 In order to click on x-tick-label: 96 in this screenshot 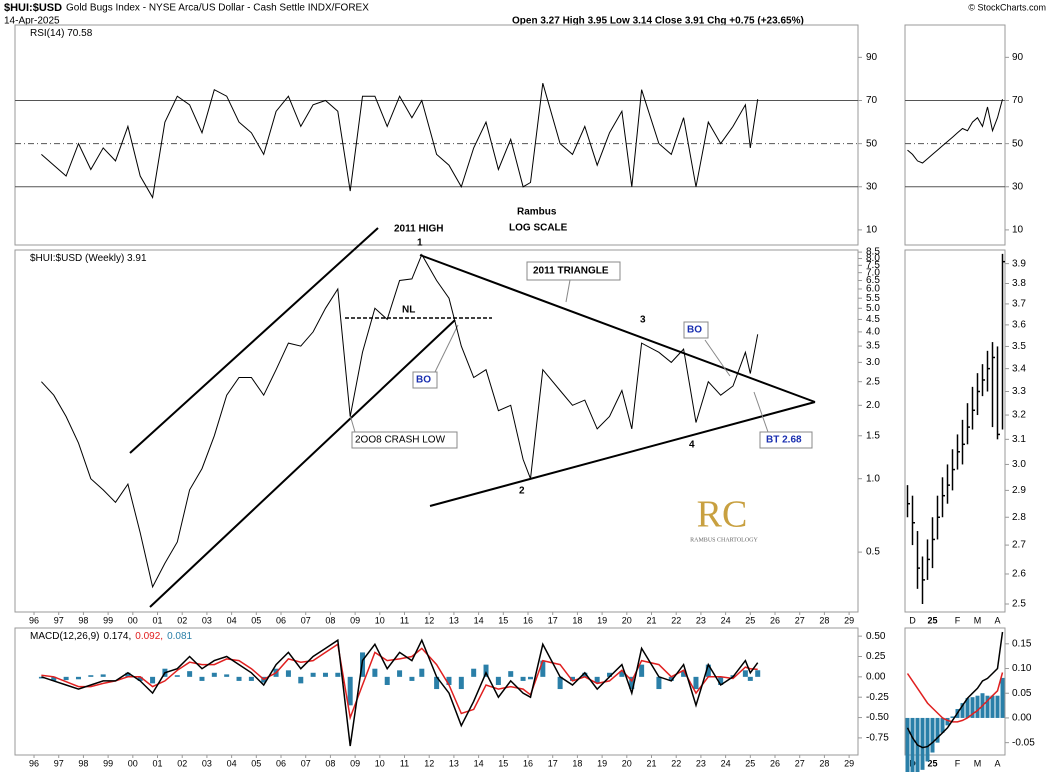, I will do `click(34, 763)`.